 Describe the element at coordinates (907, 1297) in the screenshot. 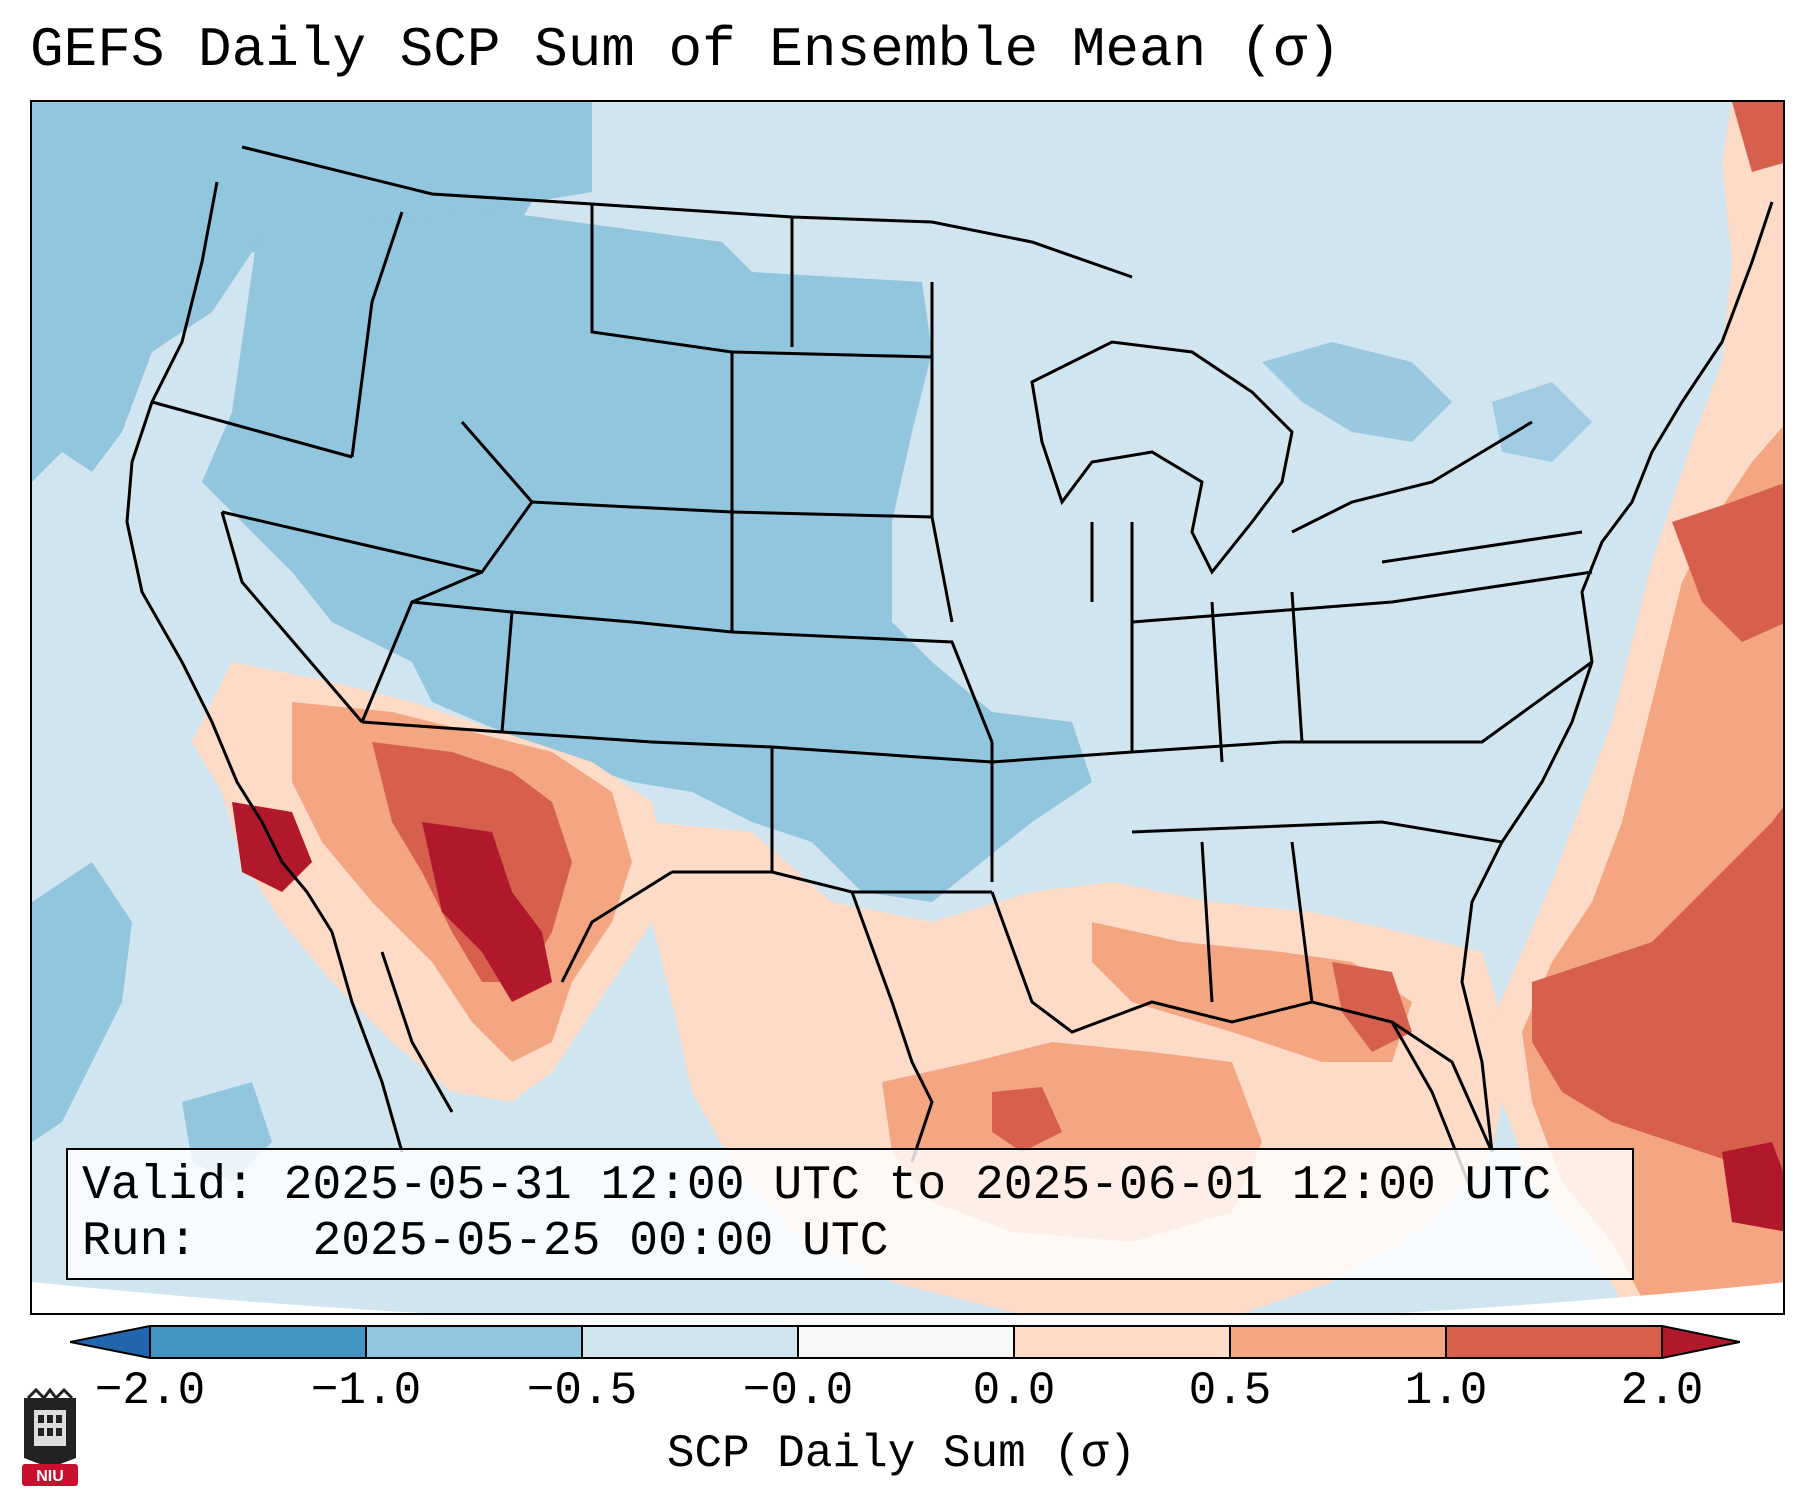

I see `projection-edge` at that location.